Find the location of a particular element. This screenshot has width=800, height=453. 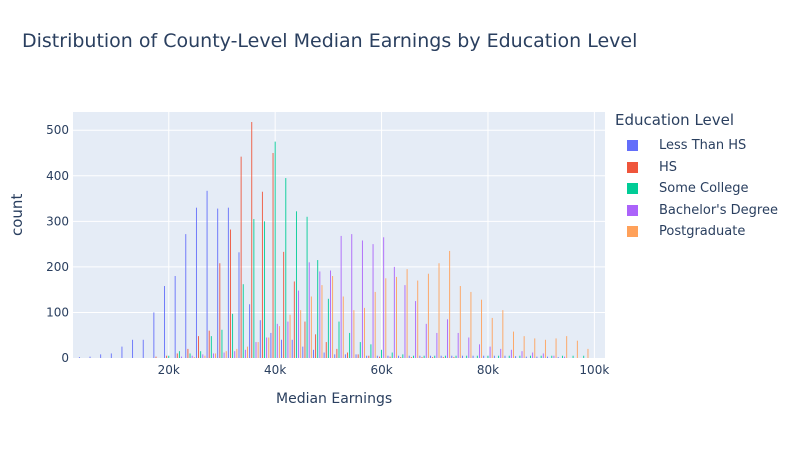

y-axis-label: count is located at coordinates (17, 214).